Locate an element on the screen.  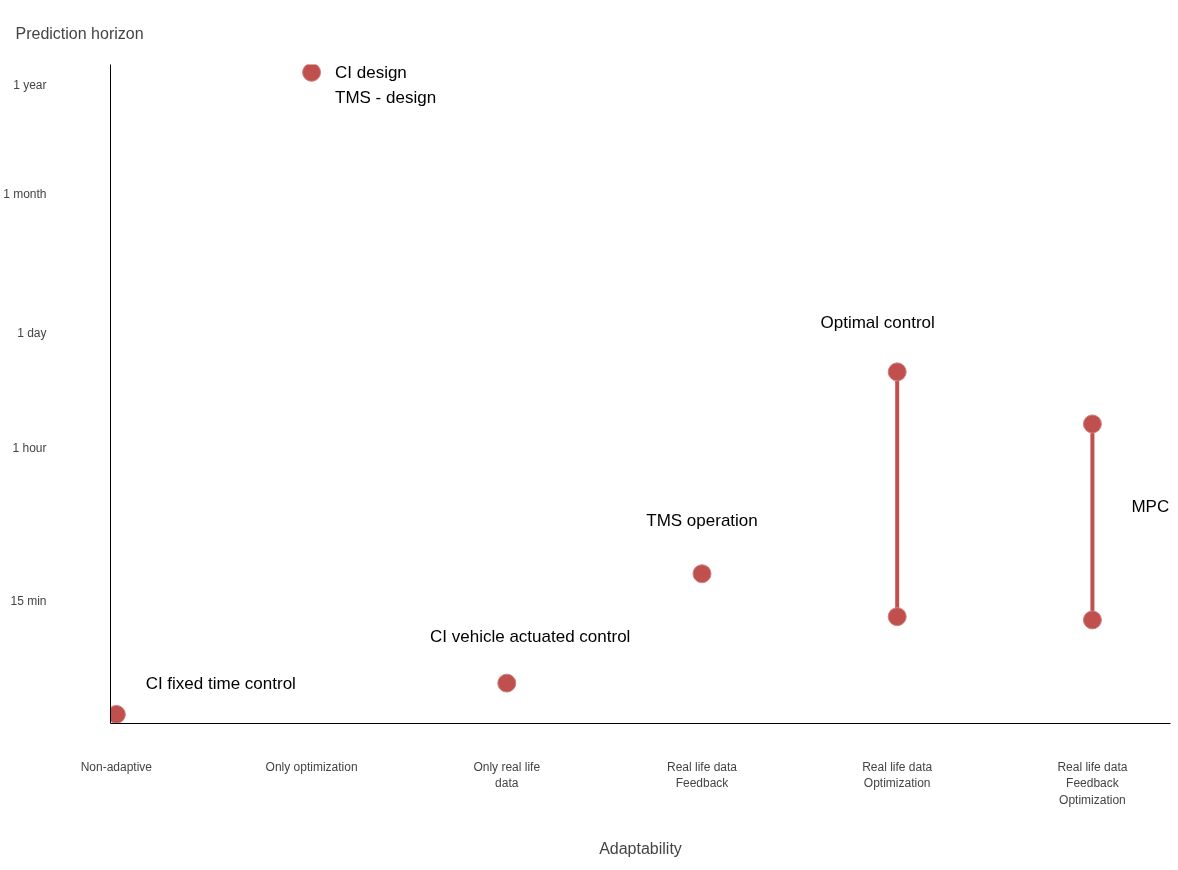
text: 15 min is located at coordinates (28, 601).